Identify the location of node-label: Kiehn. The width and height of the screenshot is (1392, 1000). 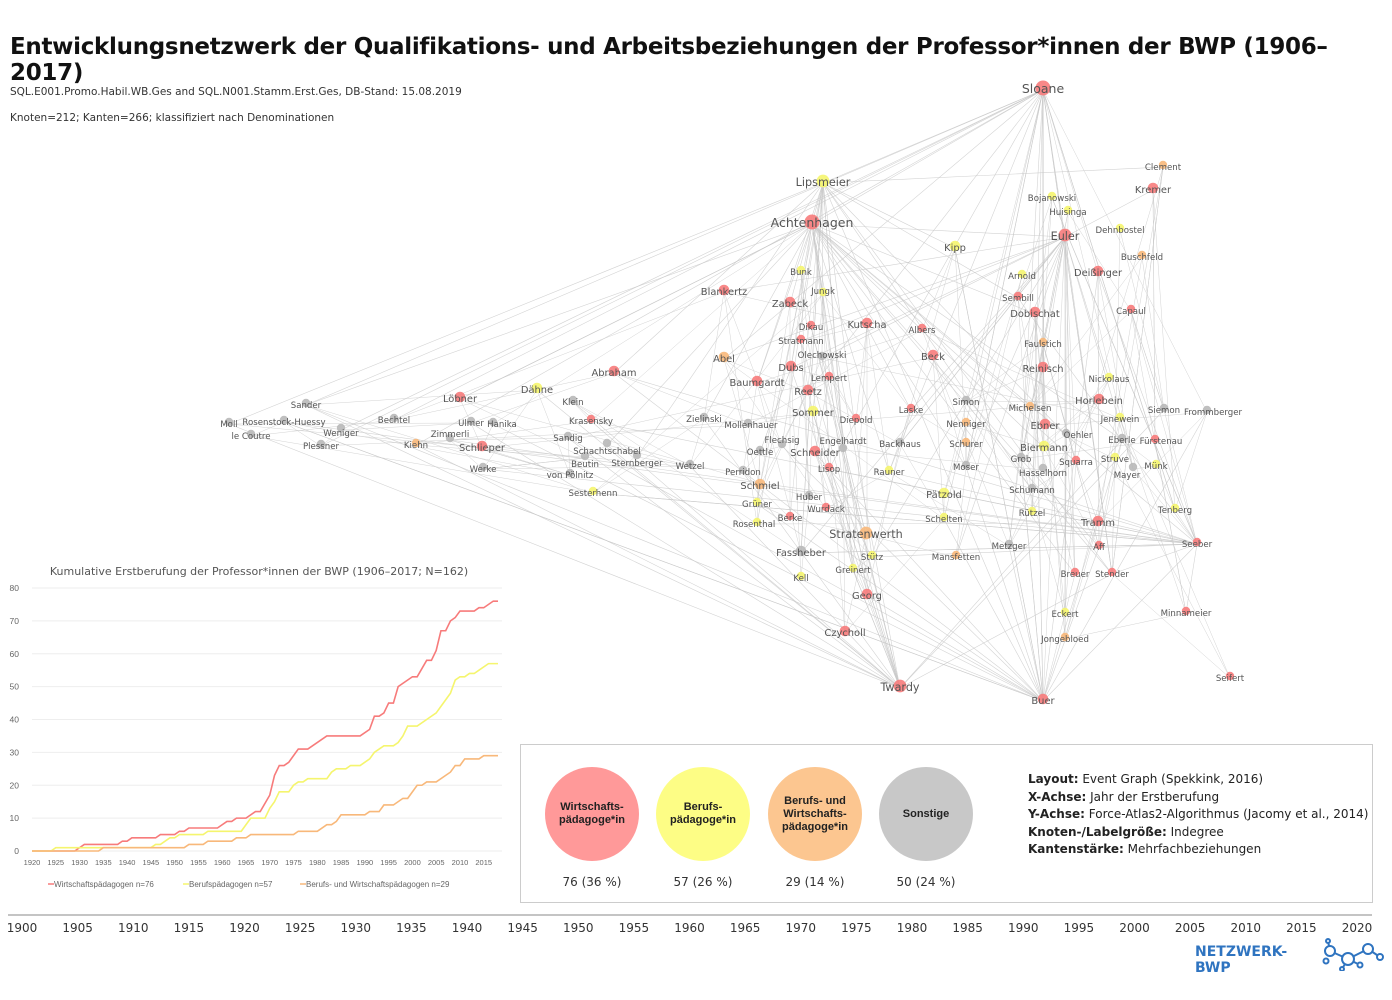
(416, 446).